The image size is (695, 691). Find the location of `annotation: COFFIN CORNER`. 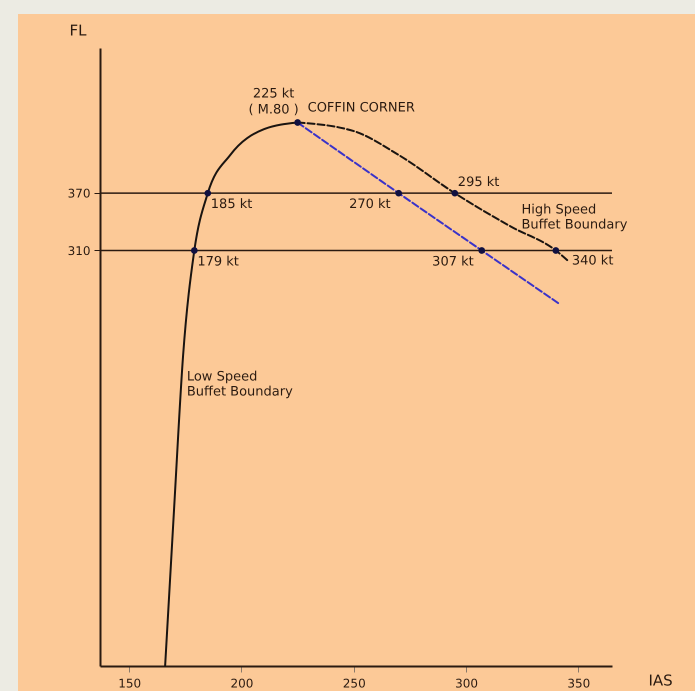

annotation: COFFIN CORNER is located at coordinates (361, 108).